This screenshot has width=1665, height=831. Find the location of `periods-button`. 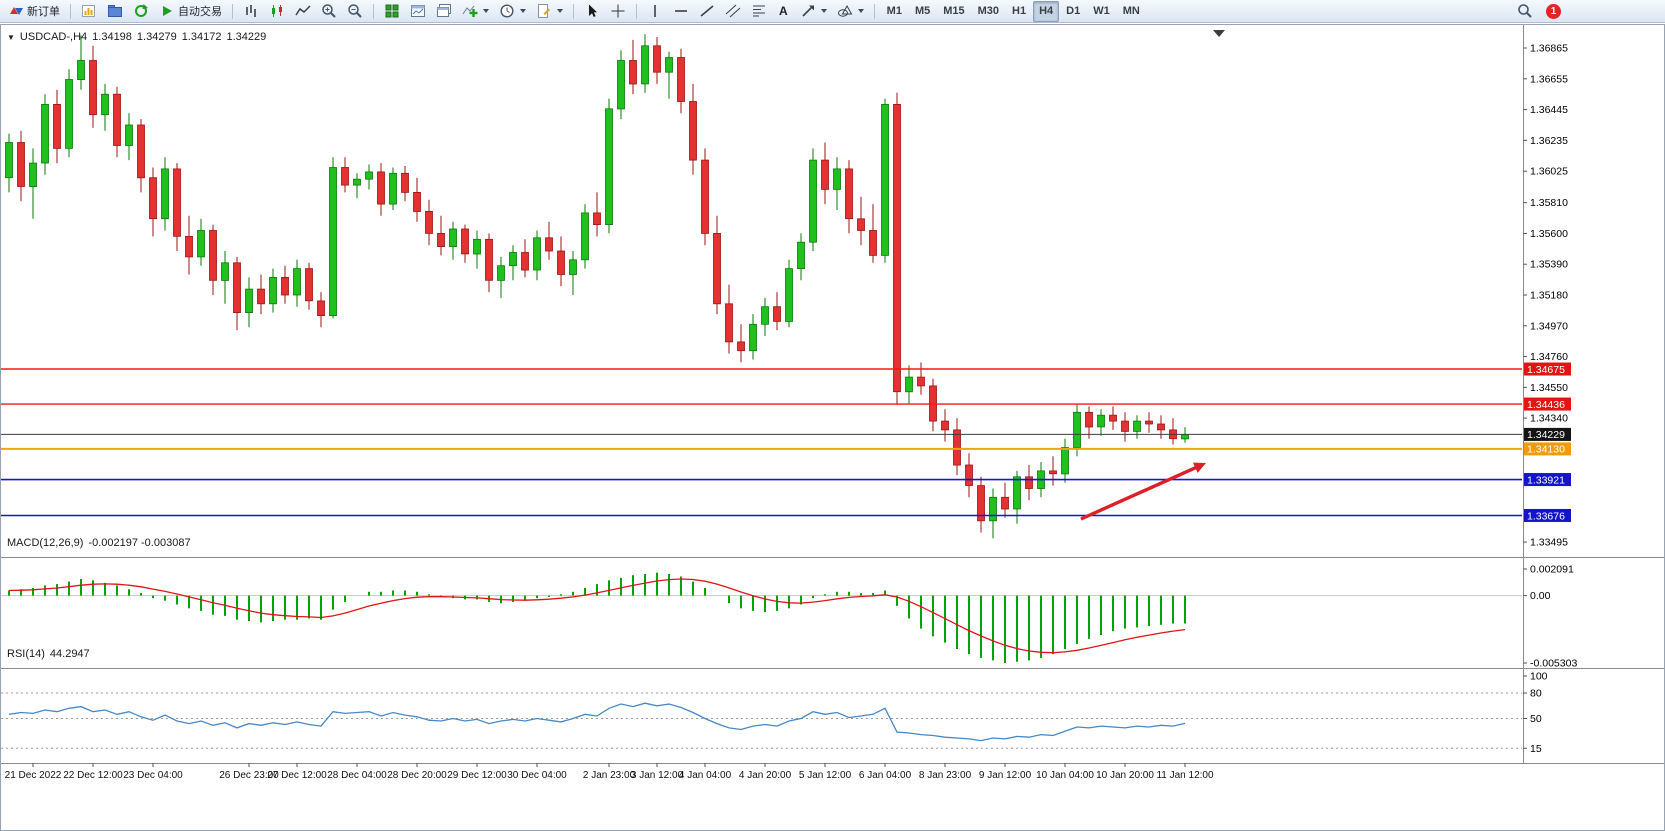

periods-button is located at coordinates (512, 11).